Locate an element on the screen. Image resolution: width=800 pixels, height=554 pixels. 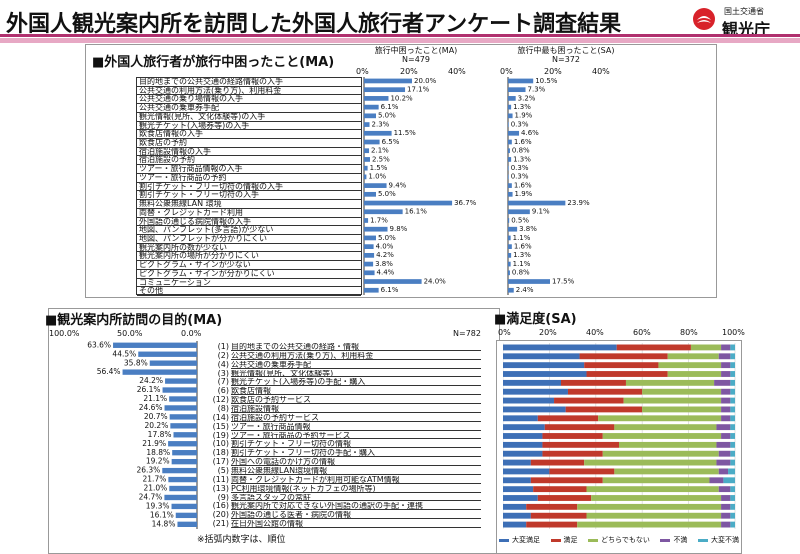
purpose-item: (5) 無料公衆無線LAN環境情報 is located at coordinates (352, 471).